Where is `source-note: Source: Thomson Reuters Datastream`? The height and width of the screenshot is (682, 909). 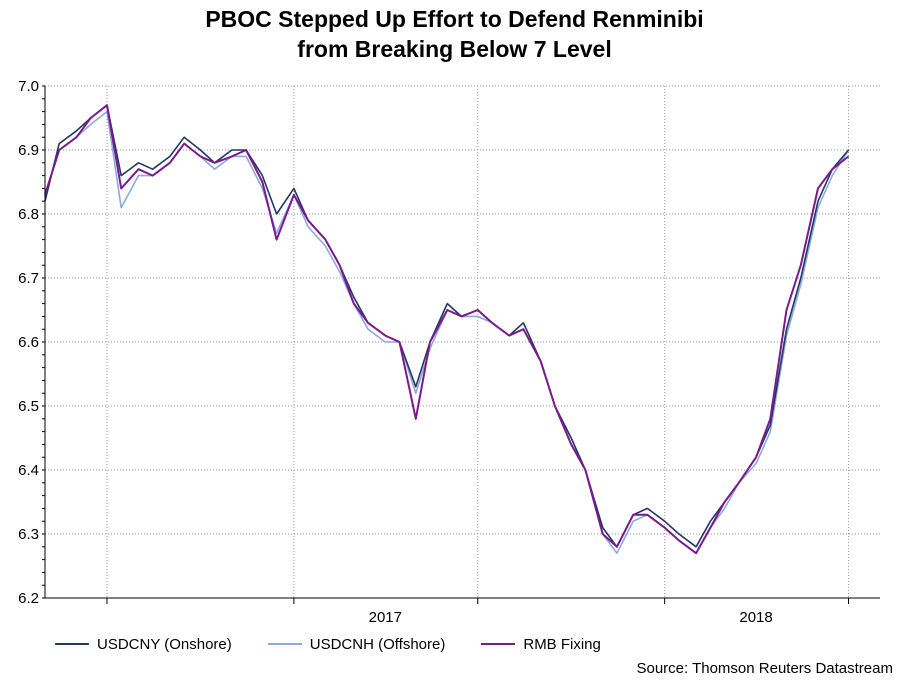
source-note: Source: Thomson Reuters Datastream is located at coordinates (764, 668).